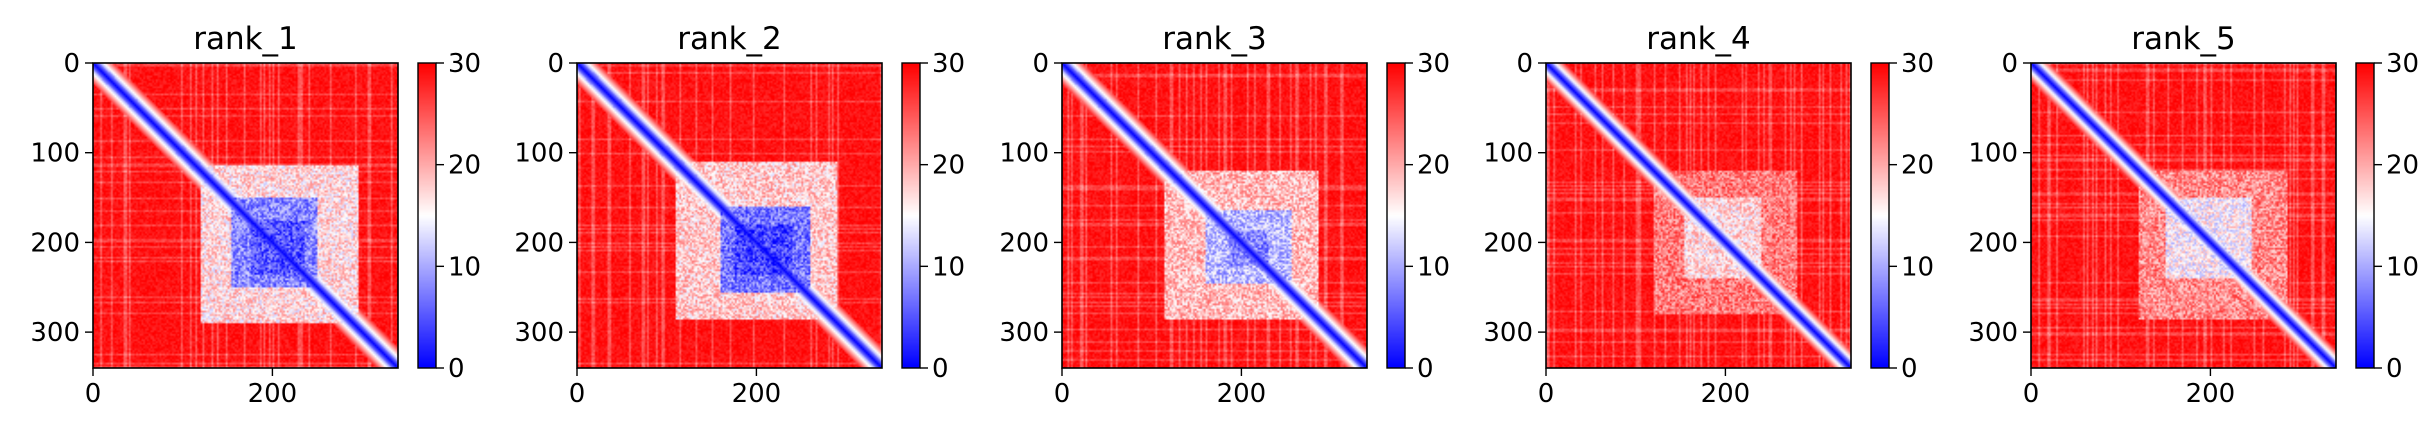 The height and width of the screenshot is (432, 2428). Describe the element at coordinates (2183, 39) in the screenshot. I see `panel-title: rank_5` at that location.